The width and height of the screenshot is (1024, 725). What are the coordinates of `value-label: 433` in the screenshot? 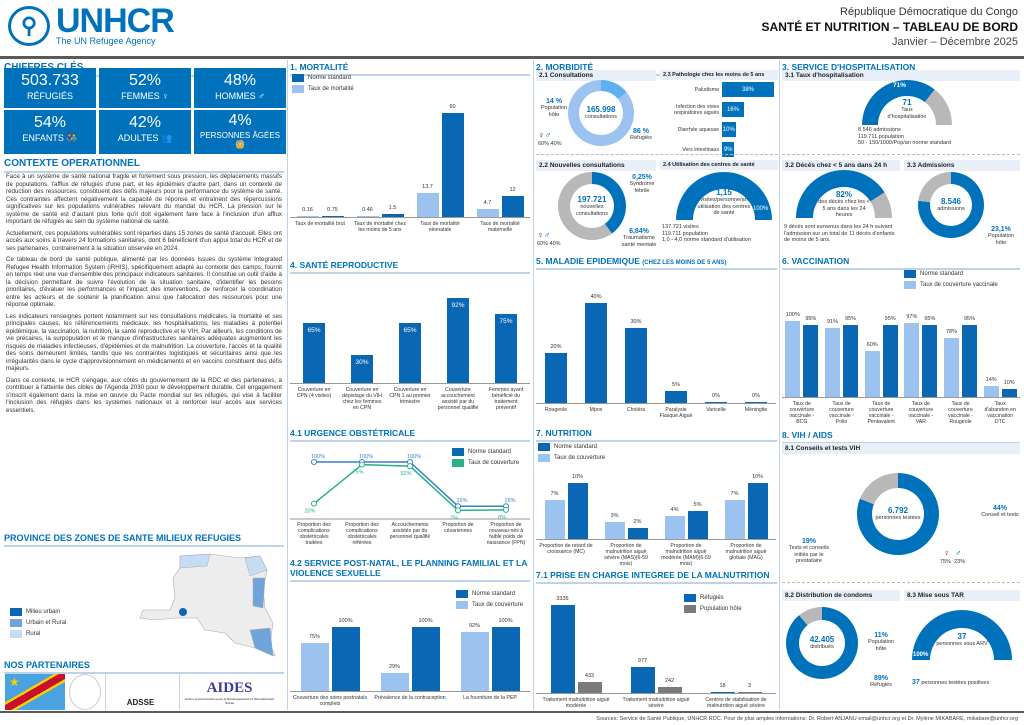 It's located at (589, 675).